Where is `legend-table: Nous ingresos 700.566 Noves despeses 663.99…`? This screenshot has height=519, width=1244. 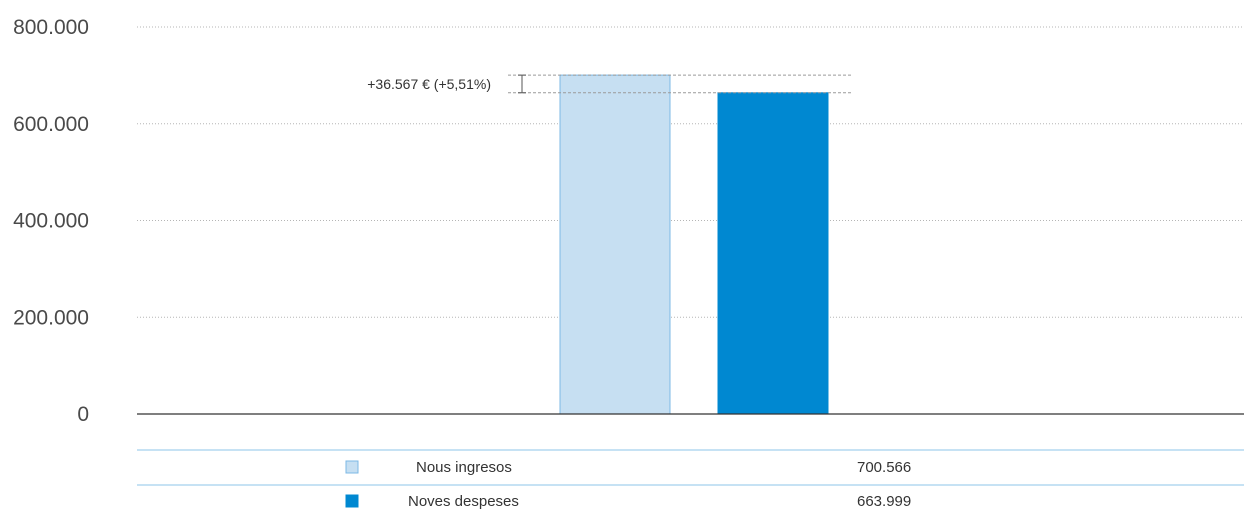
legend-table: Nous ingresos 700.566 Noves despeses 663.99… is located at coordinates (690, 479).